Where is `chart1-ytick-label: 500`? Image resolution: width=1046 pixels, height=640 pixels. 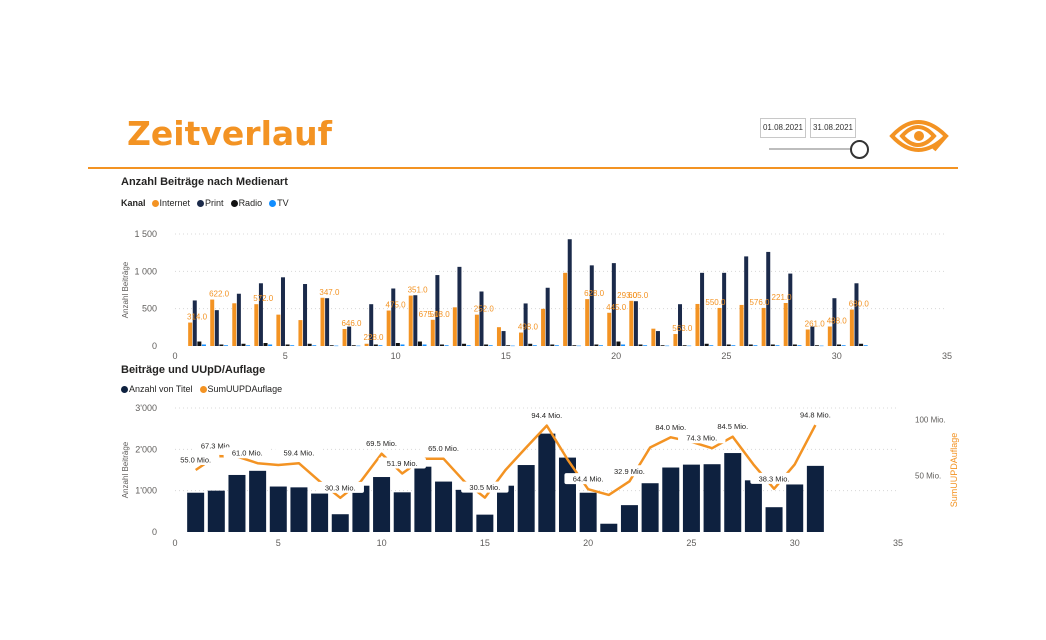
chart1-ytick-label: 500 is located at coordinates (149, 309).